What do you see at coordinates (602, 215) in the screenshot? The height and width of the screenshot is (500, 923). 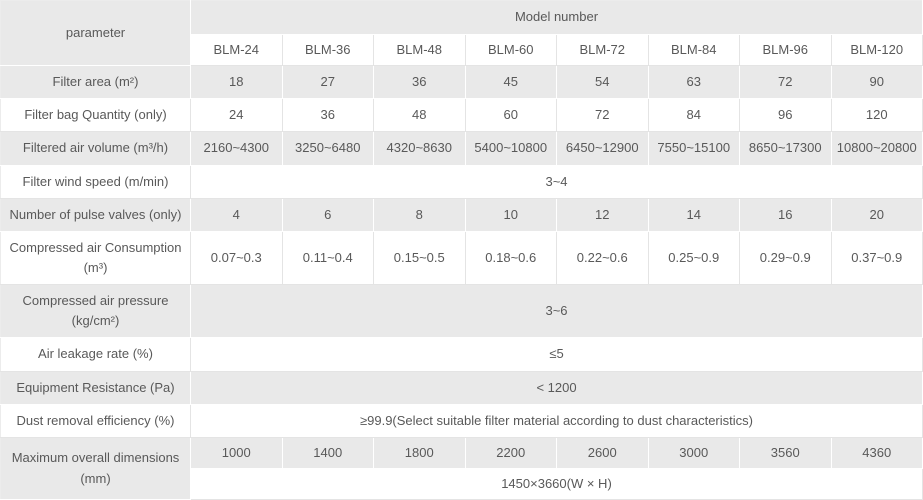 I see `value-cell: 12` at bounding box center [602, 215].